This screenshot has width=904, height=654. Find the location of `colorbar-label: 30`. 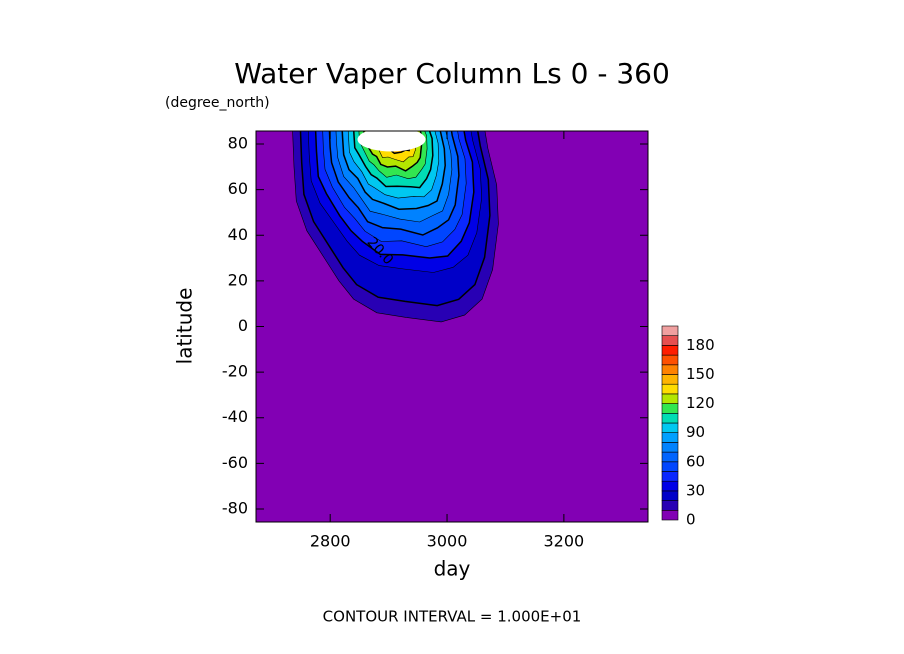

colorbar-label: 30 is located at coordinates (695, 490).